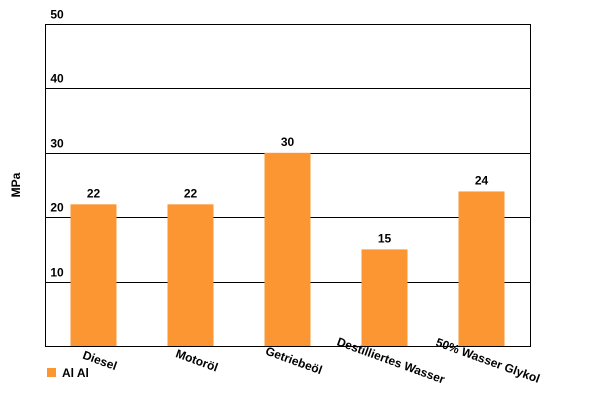  Describe the element at coordinates (57, 273) in the screenshot. I see `y-tick-label-10: 10` at that location.